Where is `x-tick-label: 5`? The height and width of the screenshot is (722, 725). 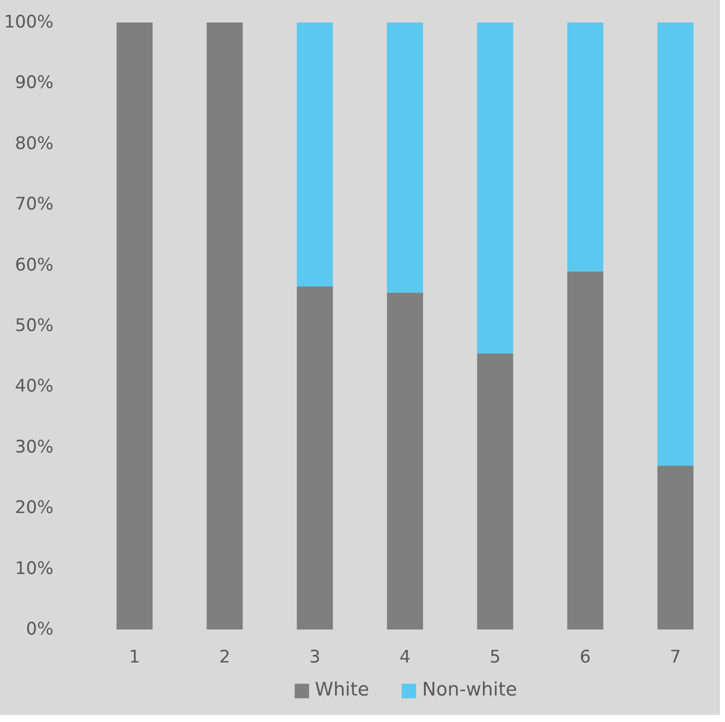
x-tick-label: 5 is located at coordinates (495, 658).